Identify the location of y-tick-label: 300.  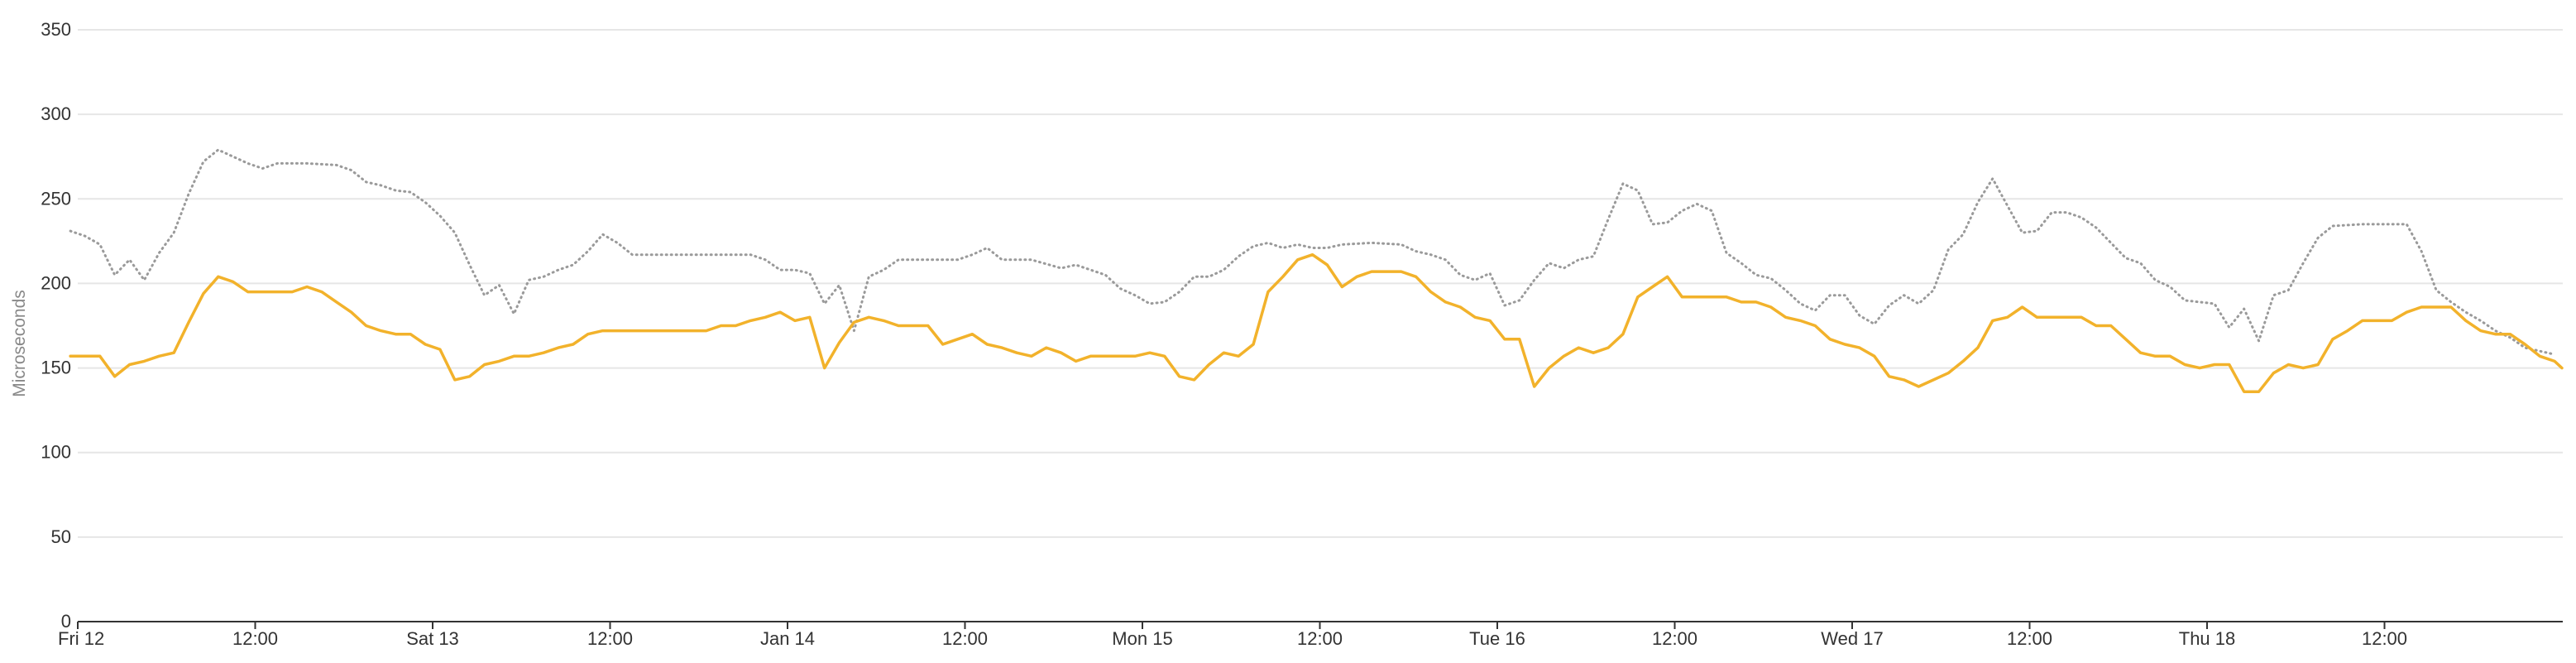
(56, 114).